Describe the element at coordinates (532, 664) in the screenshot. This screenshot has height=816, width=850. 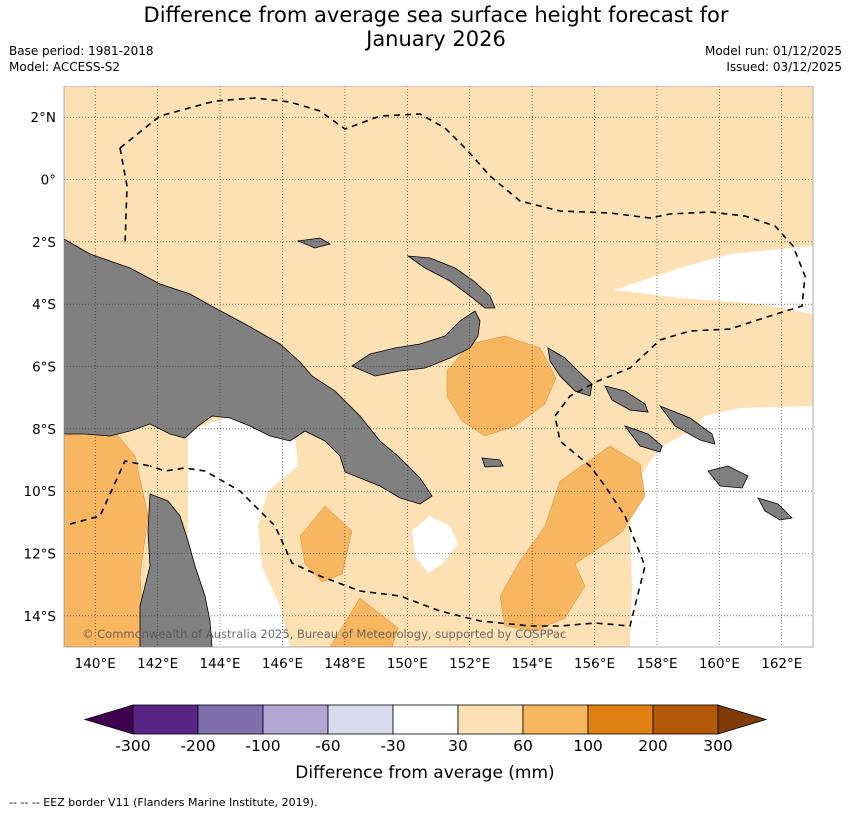
I see `lon-tick-label: 154°E` at that location.